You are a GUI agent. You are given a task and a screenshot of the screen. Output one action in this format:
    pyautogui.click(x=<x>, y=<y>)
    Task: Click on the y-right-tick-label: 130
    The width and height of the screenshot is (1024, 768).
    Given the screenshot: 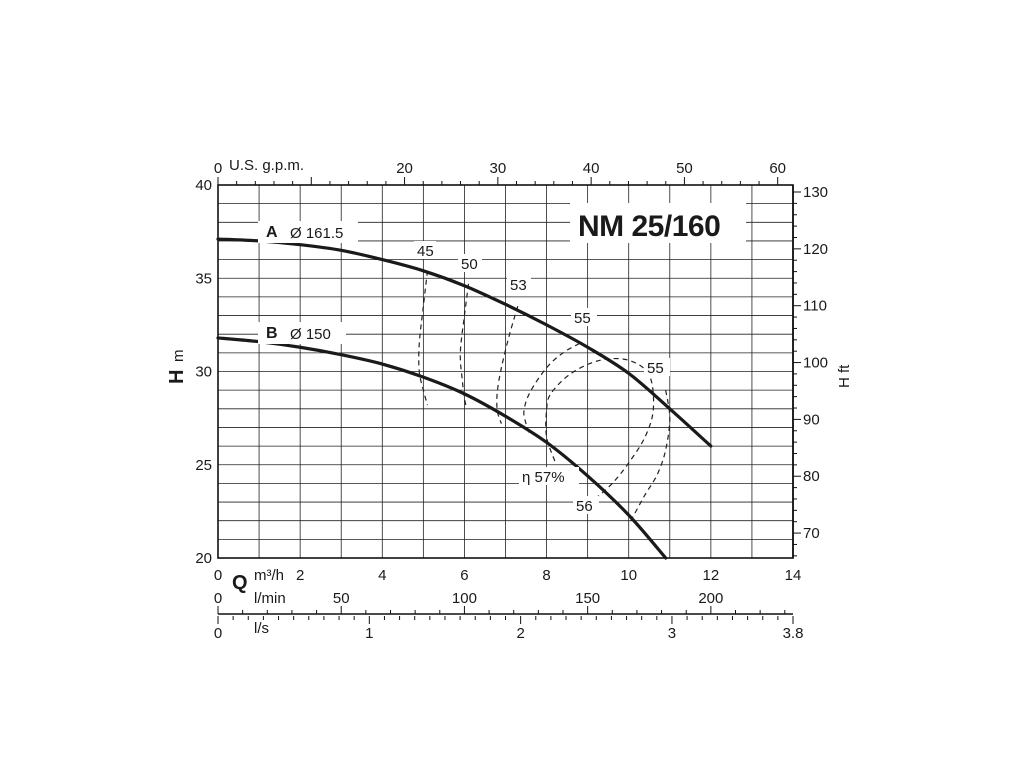 What is the action you would take?
    pyautogui.click(x=815, y=192)
    